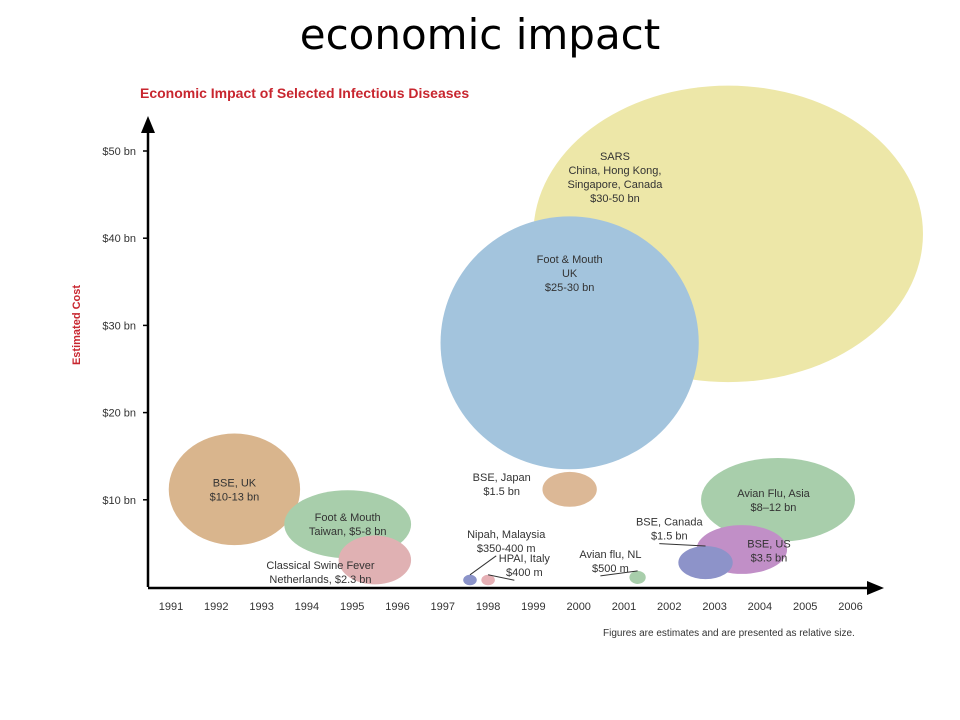 The height and width of the screenshot is (720, 960). What do you see at coordinates (669, 537) in the screenshot?
I see `bubble-label-bse-canada: $1.5 bn` at bounding box center [669, 537].